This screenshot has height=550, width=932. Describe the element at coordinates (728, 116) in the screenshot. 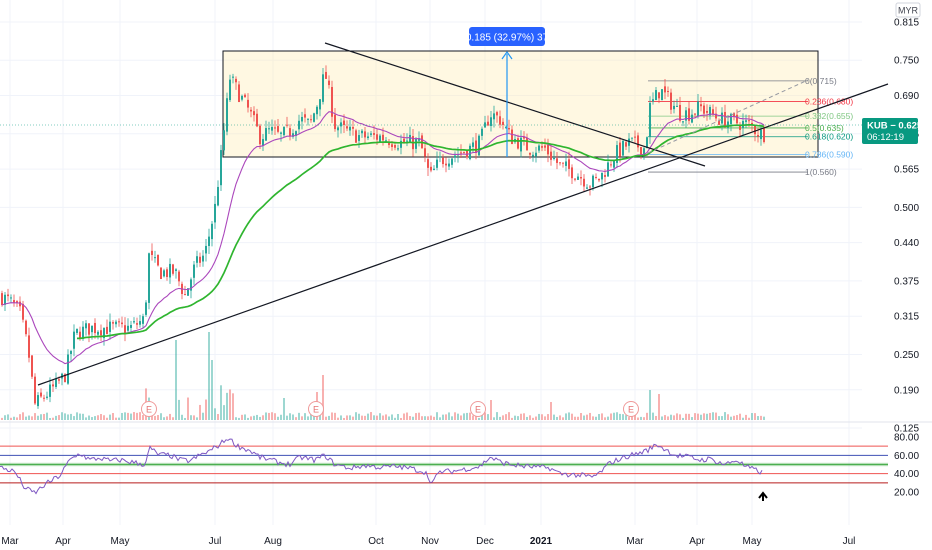

I see `projection-dashed-line` at that location.